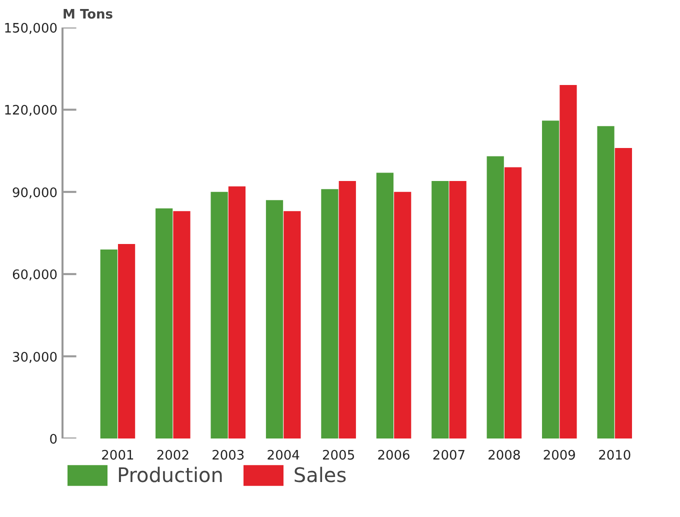 The image size is (680, 517). Describe the element at coordinates (35, 193) in the screenshot. I see `y-tick-label: 90,000` at that location.